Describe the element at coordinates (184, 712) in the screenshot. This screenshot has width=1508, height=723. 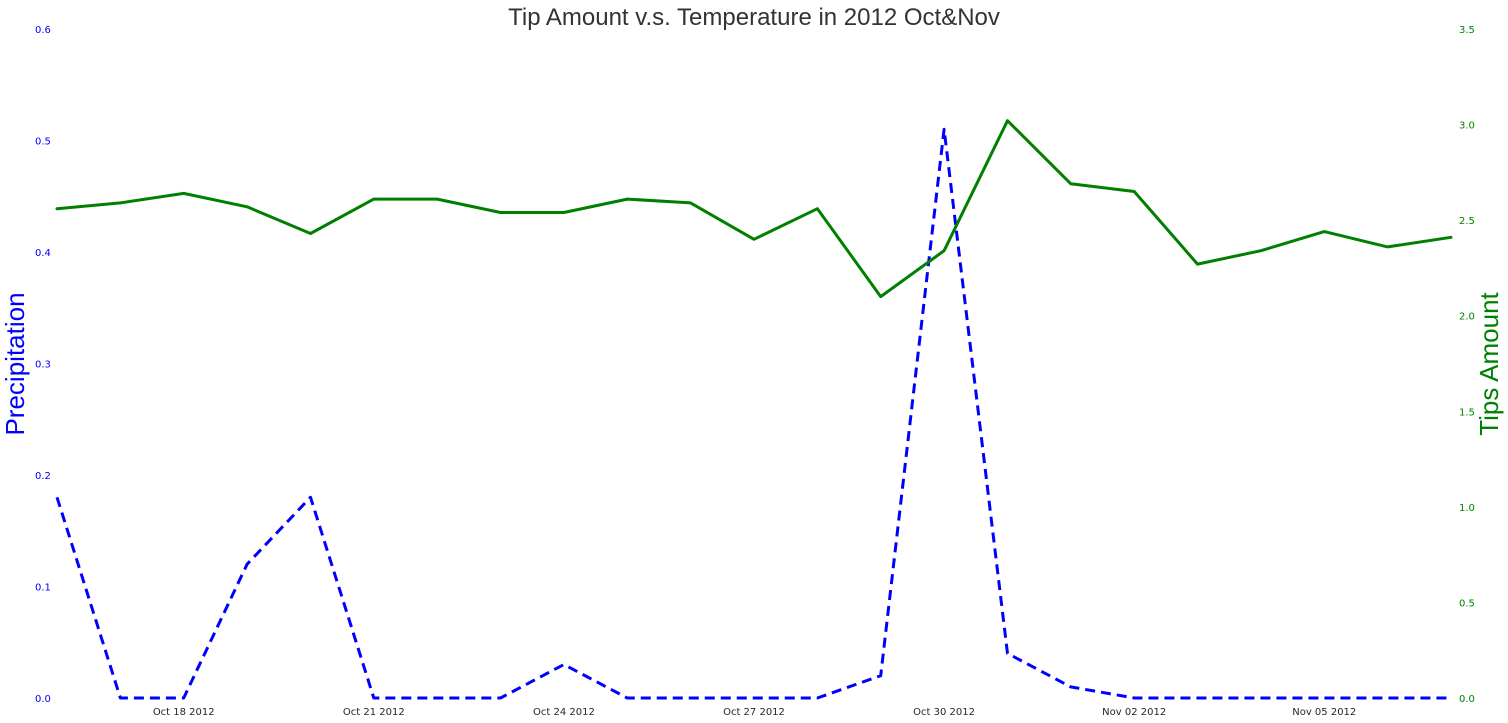
I see `x-tick-label: Oct 18 2012` at that location.